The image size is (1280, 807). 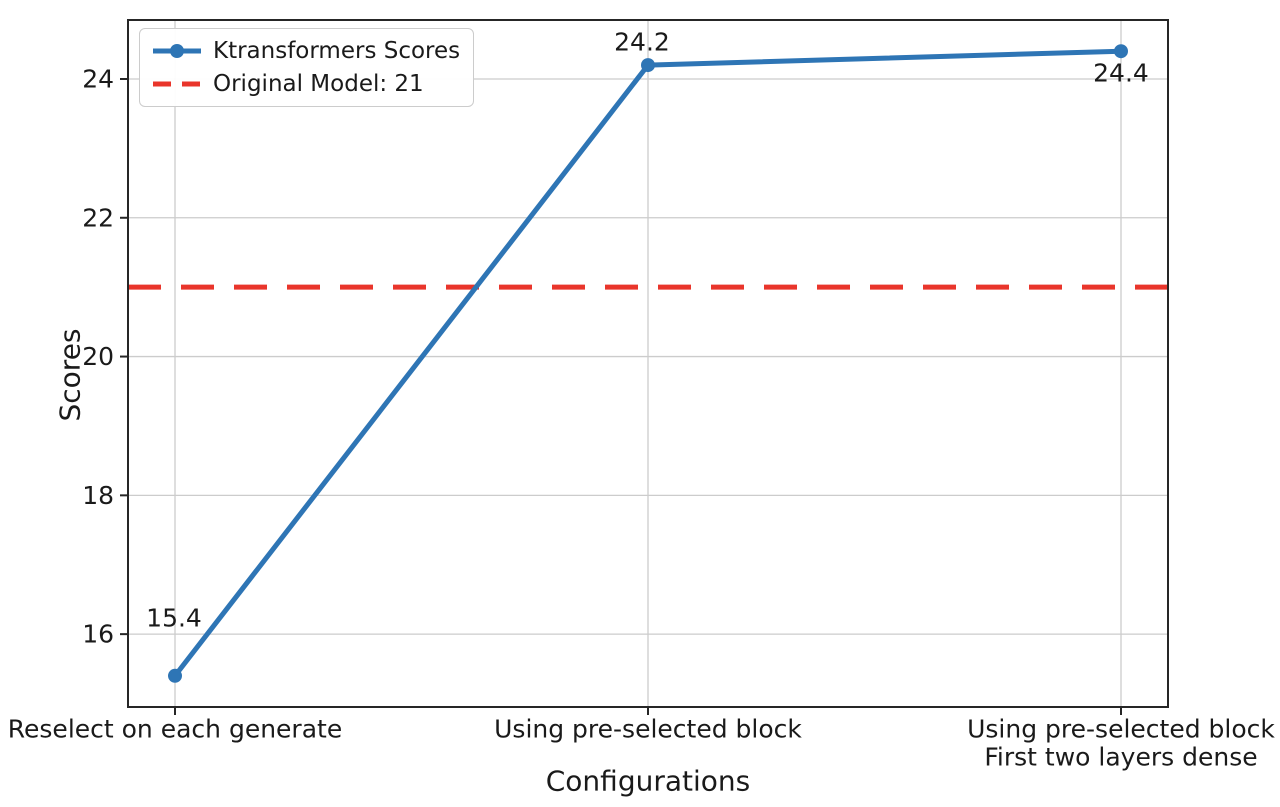 I want to click on y-tick-label: 24, so click(x=98, y=78).